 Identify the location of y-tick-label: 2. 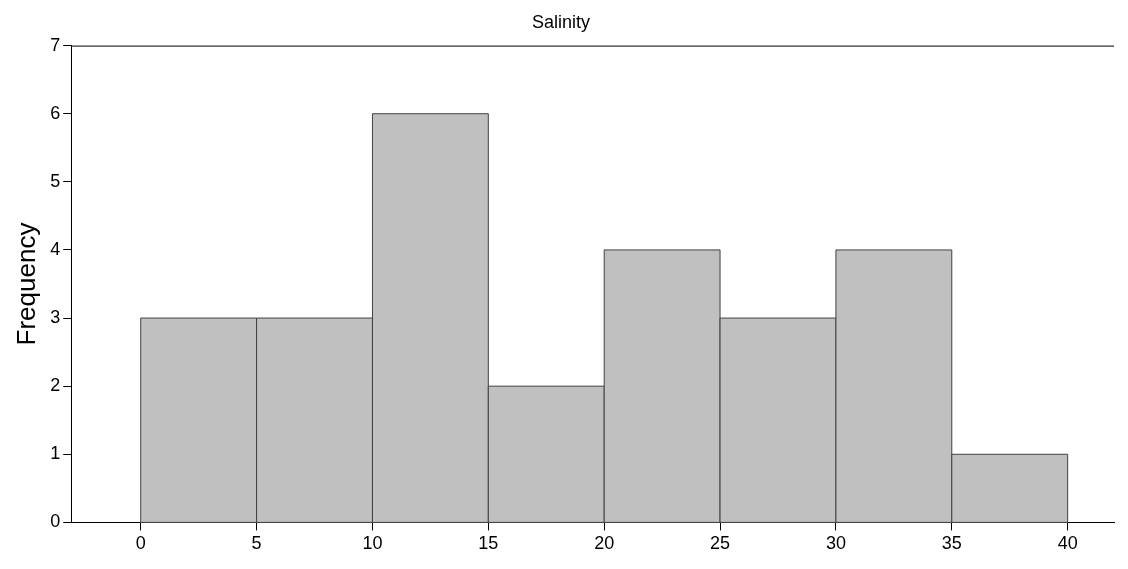
(55, 385).